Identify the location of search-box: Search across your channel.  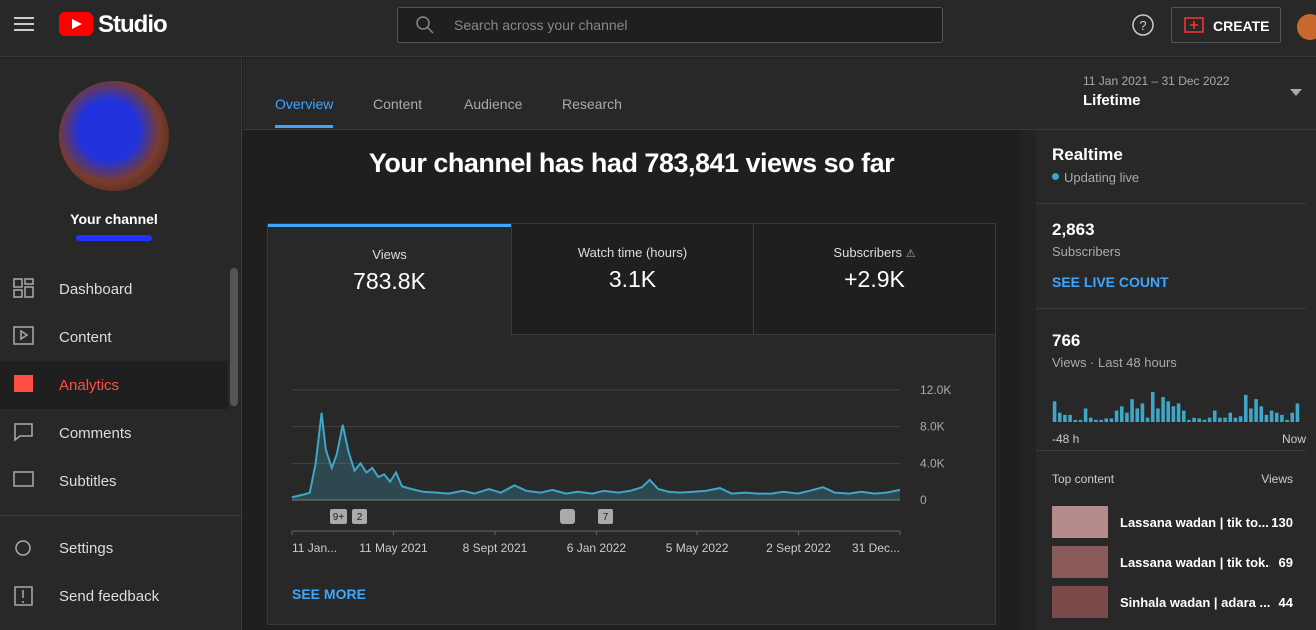
(670, 25).